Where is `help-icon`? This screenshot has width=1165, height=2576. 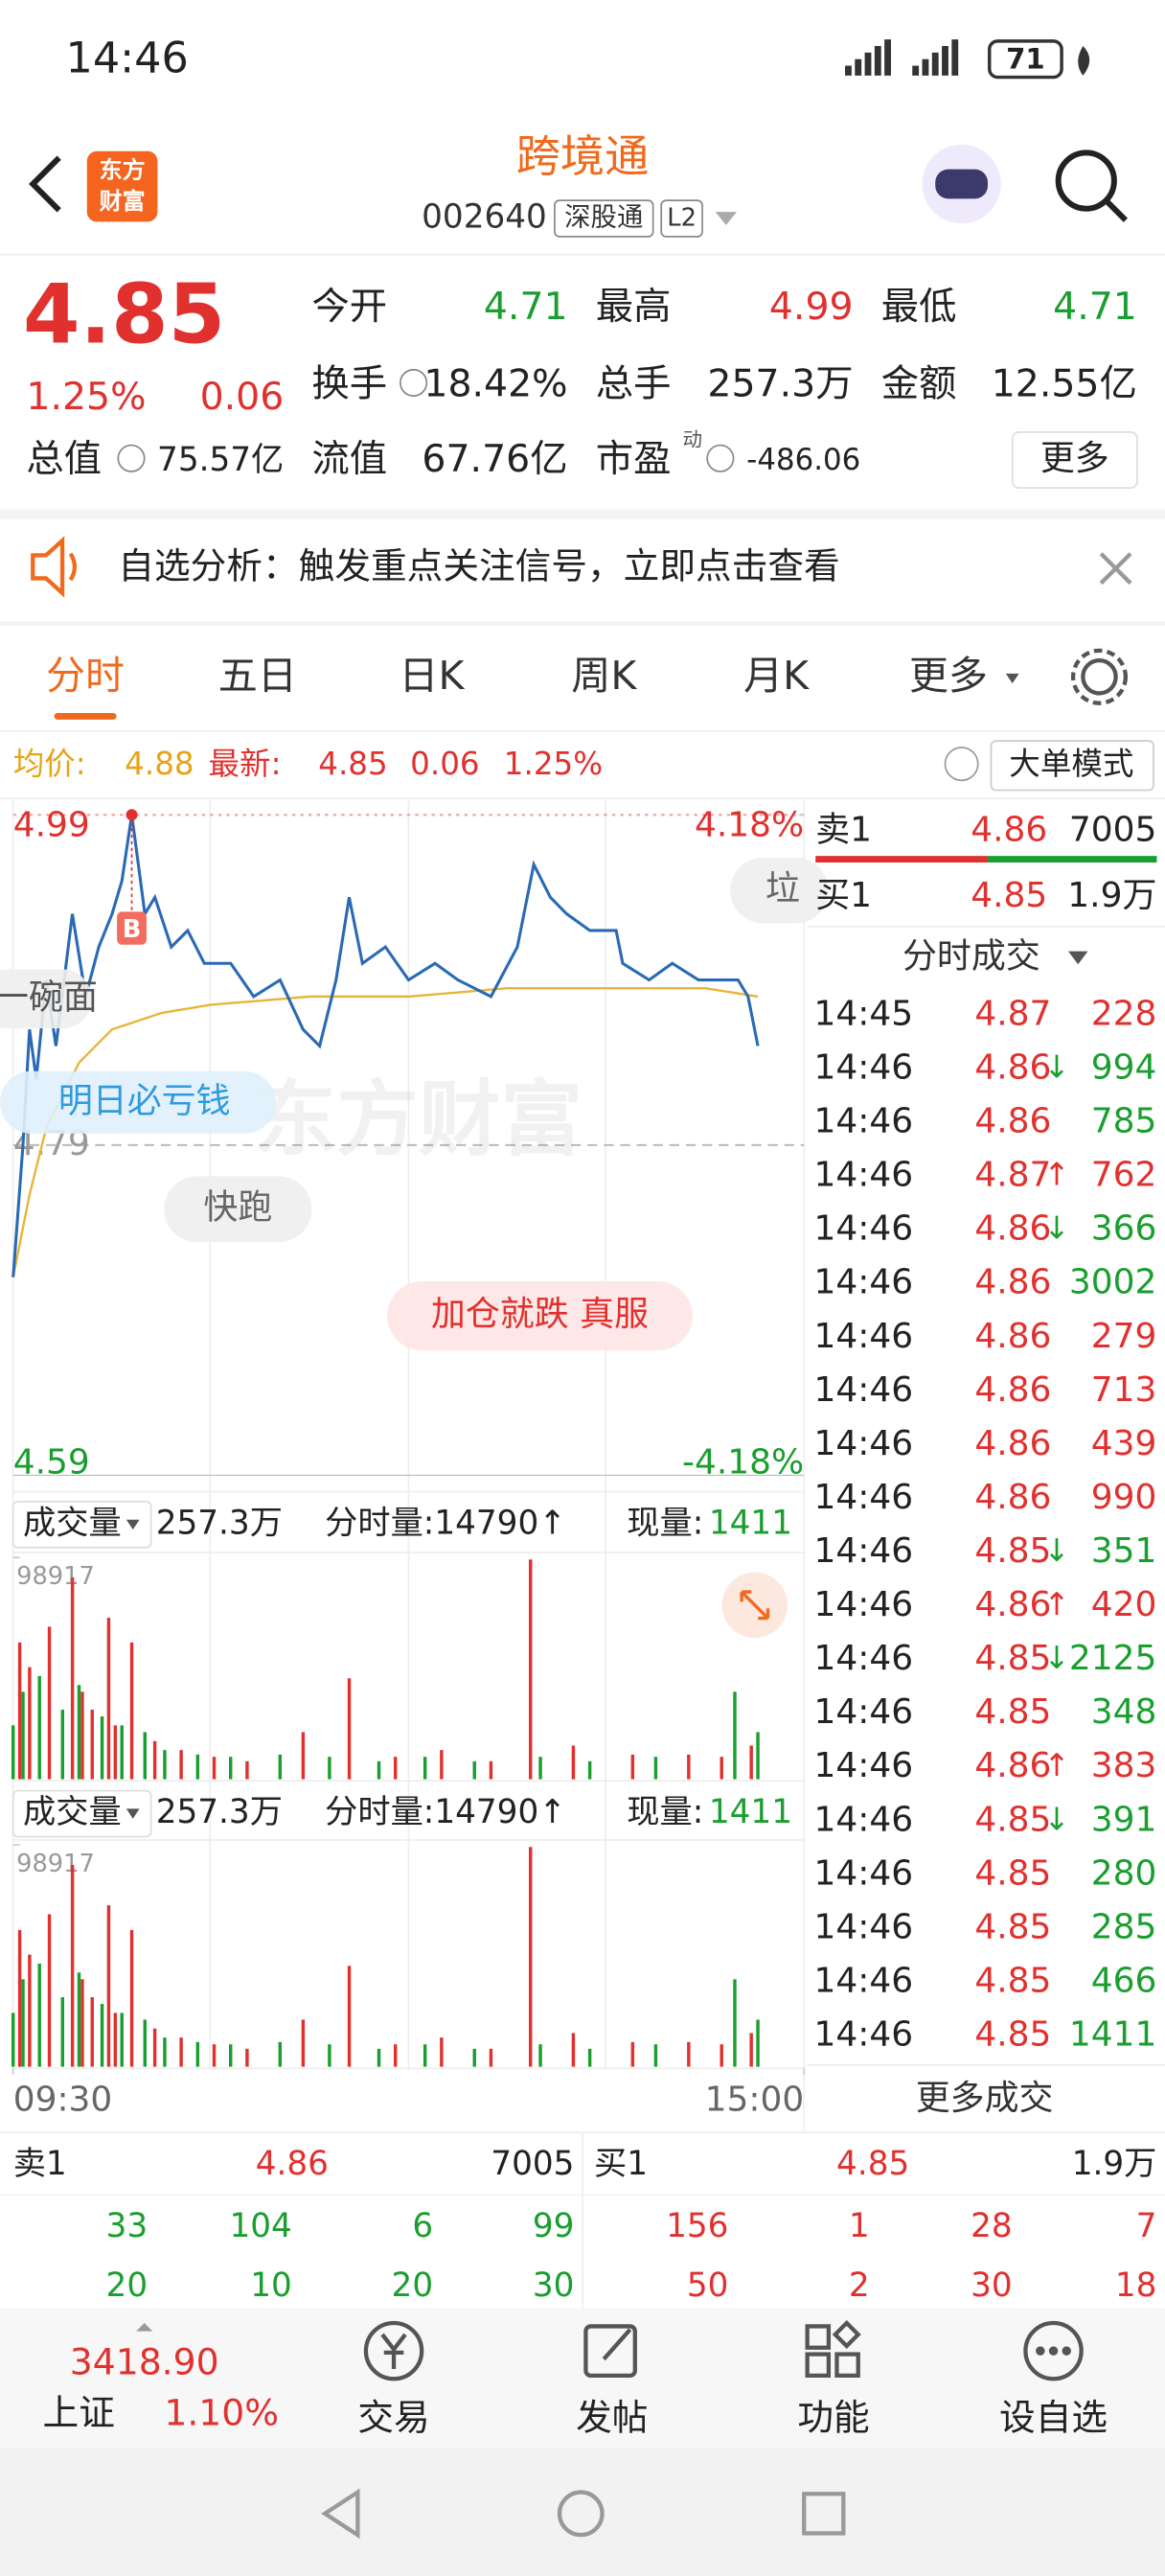
help-icon is located at coordinates (962, 764).